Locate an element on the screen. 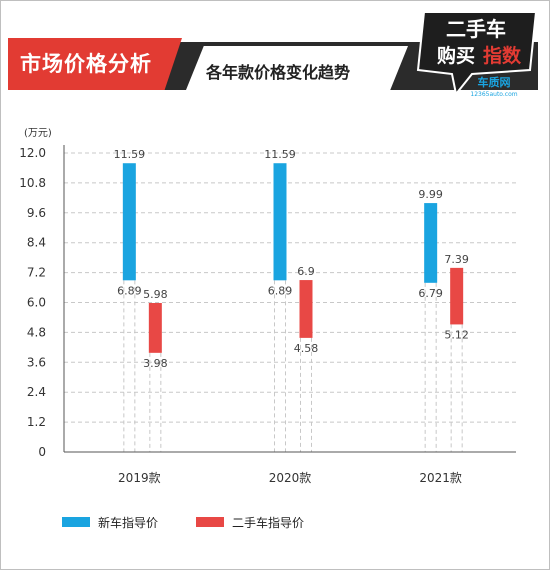 Image resolution: width=550 pixels, height=570 pixels. x-tick-label: 2019款 is located at coordinates (139, 478).